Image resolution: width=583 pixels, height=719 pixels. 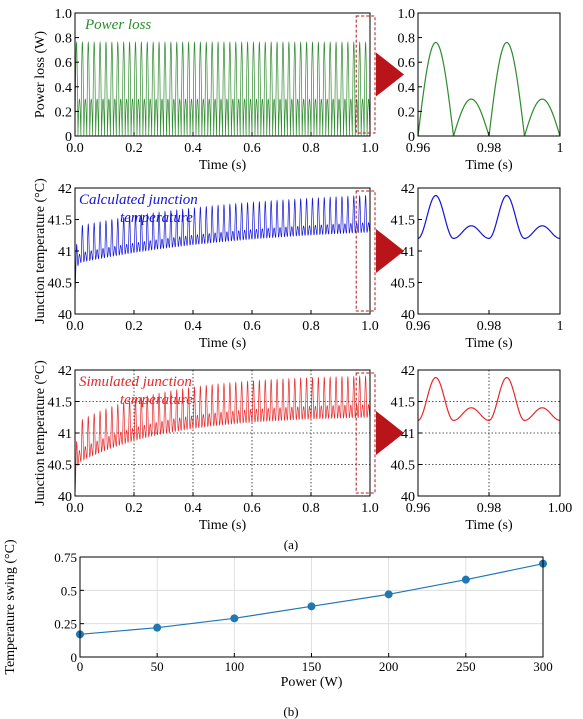 What do you see at coordinates (134, 508) in the screenshot?
I see `sim_main-tick-label-x: 0.2` at bounding box center [134, 508].